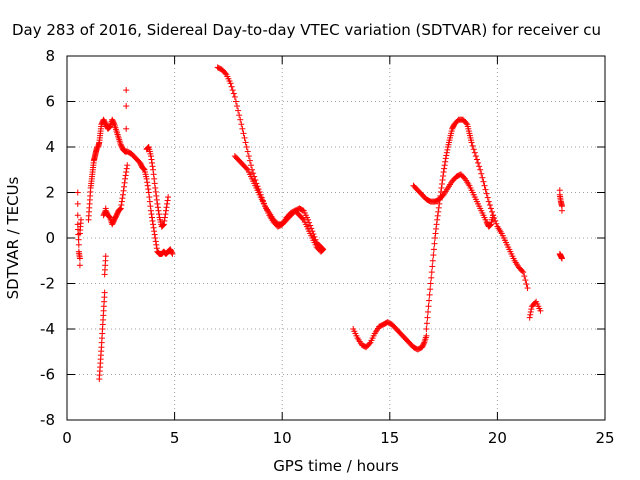 This screenshot has width=640, height=480. Describe the element at coordinates (47, 375) in the screenshot. I see `y-tick-label: -6` at that location.